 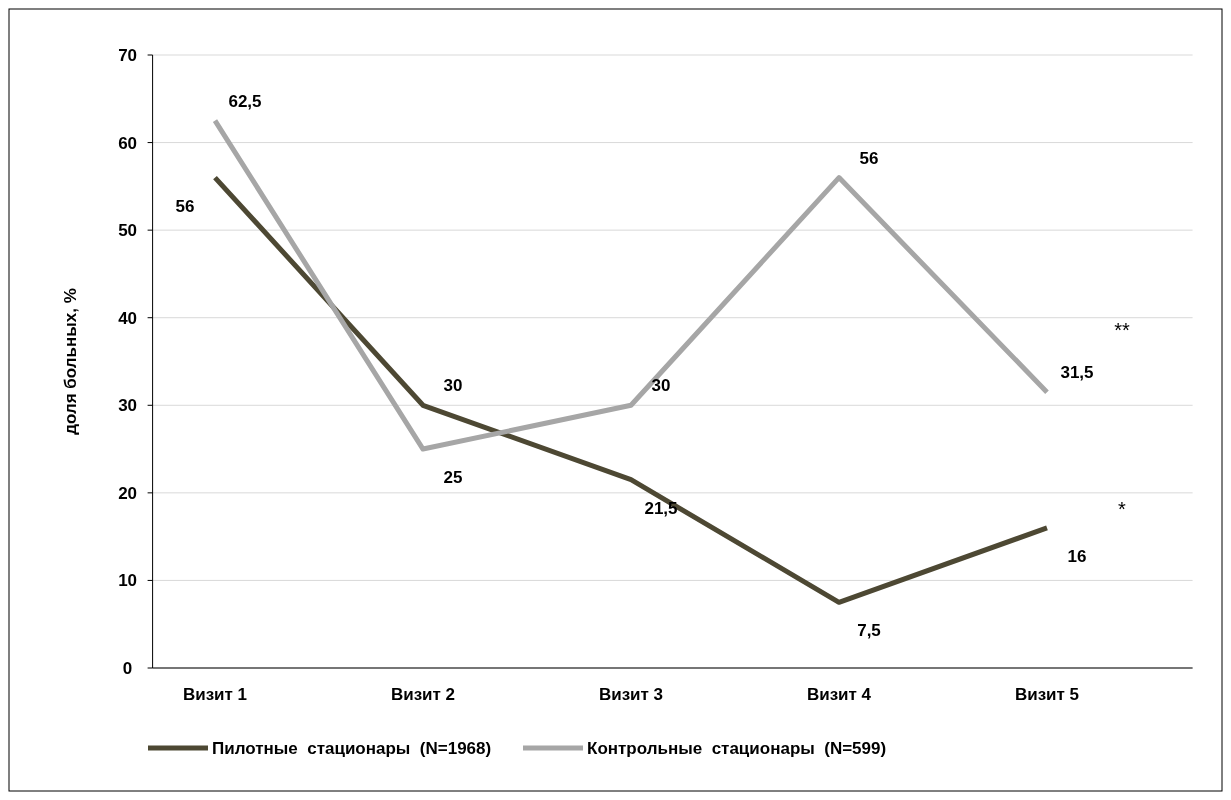 I want to click on y-tick-label: 40, so click(x=128, y=318).